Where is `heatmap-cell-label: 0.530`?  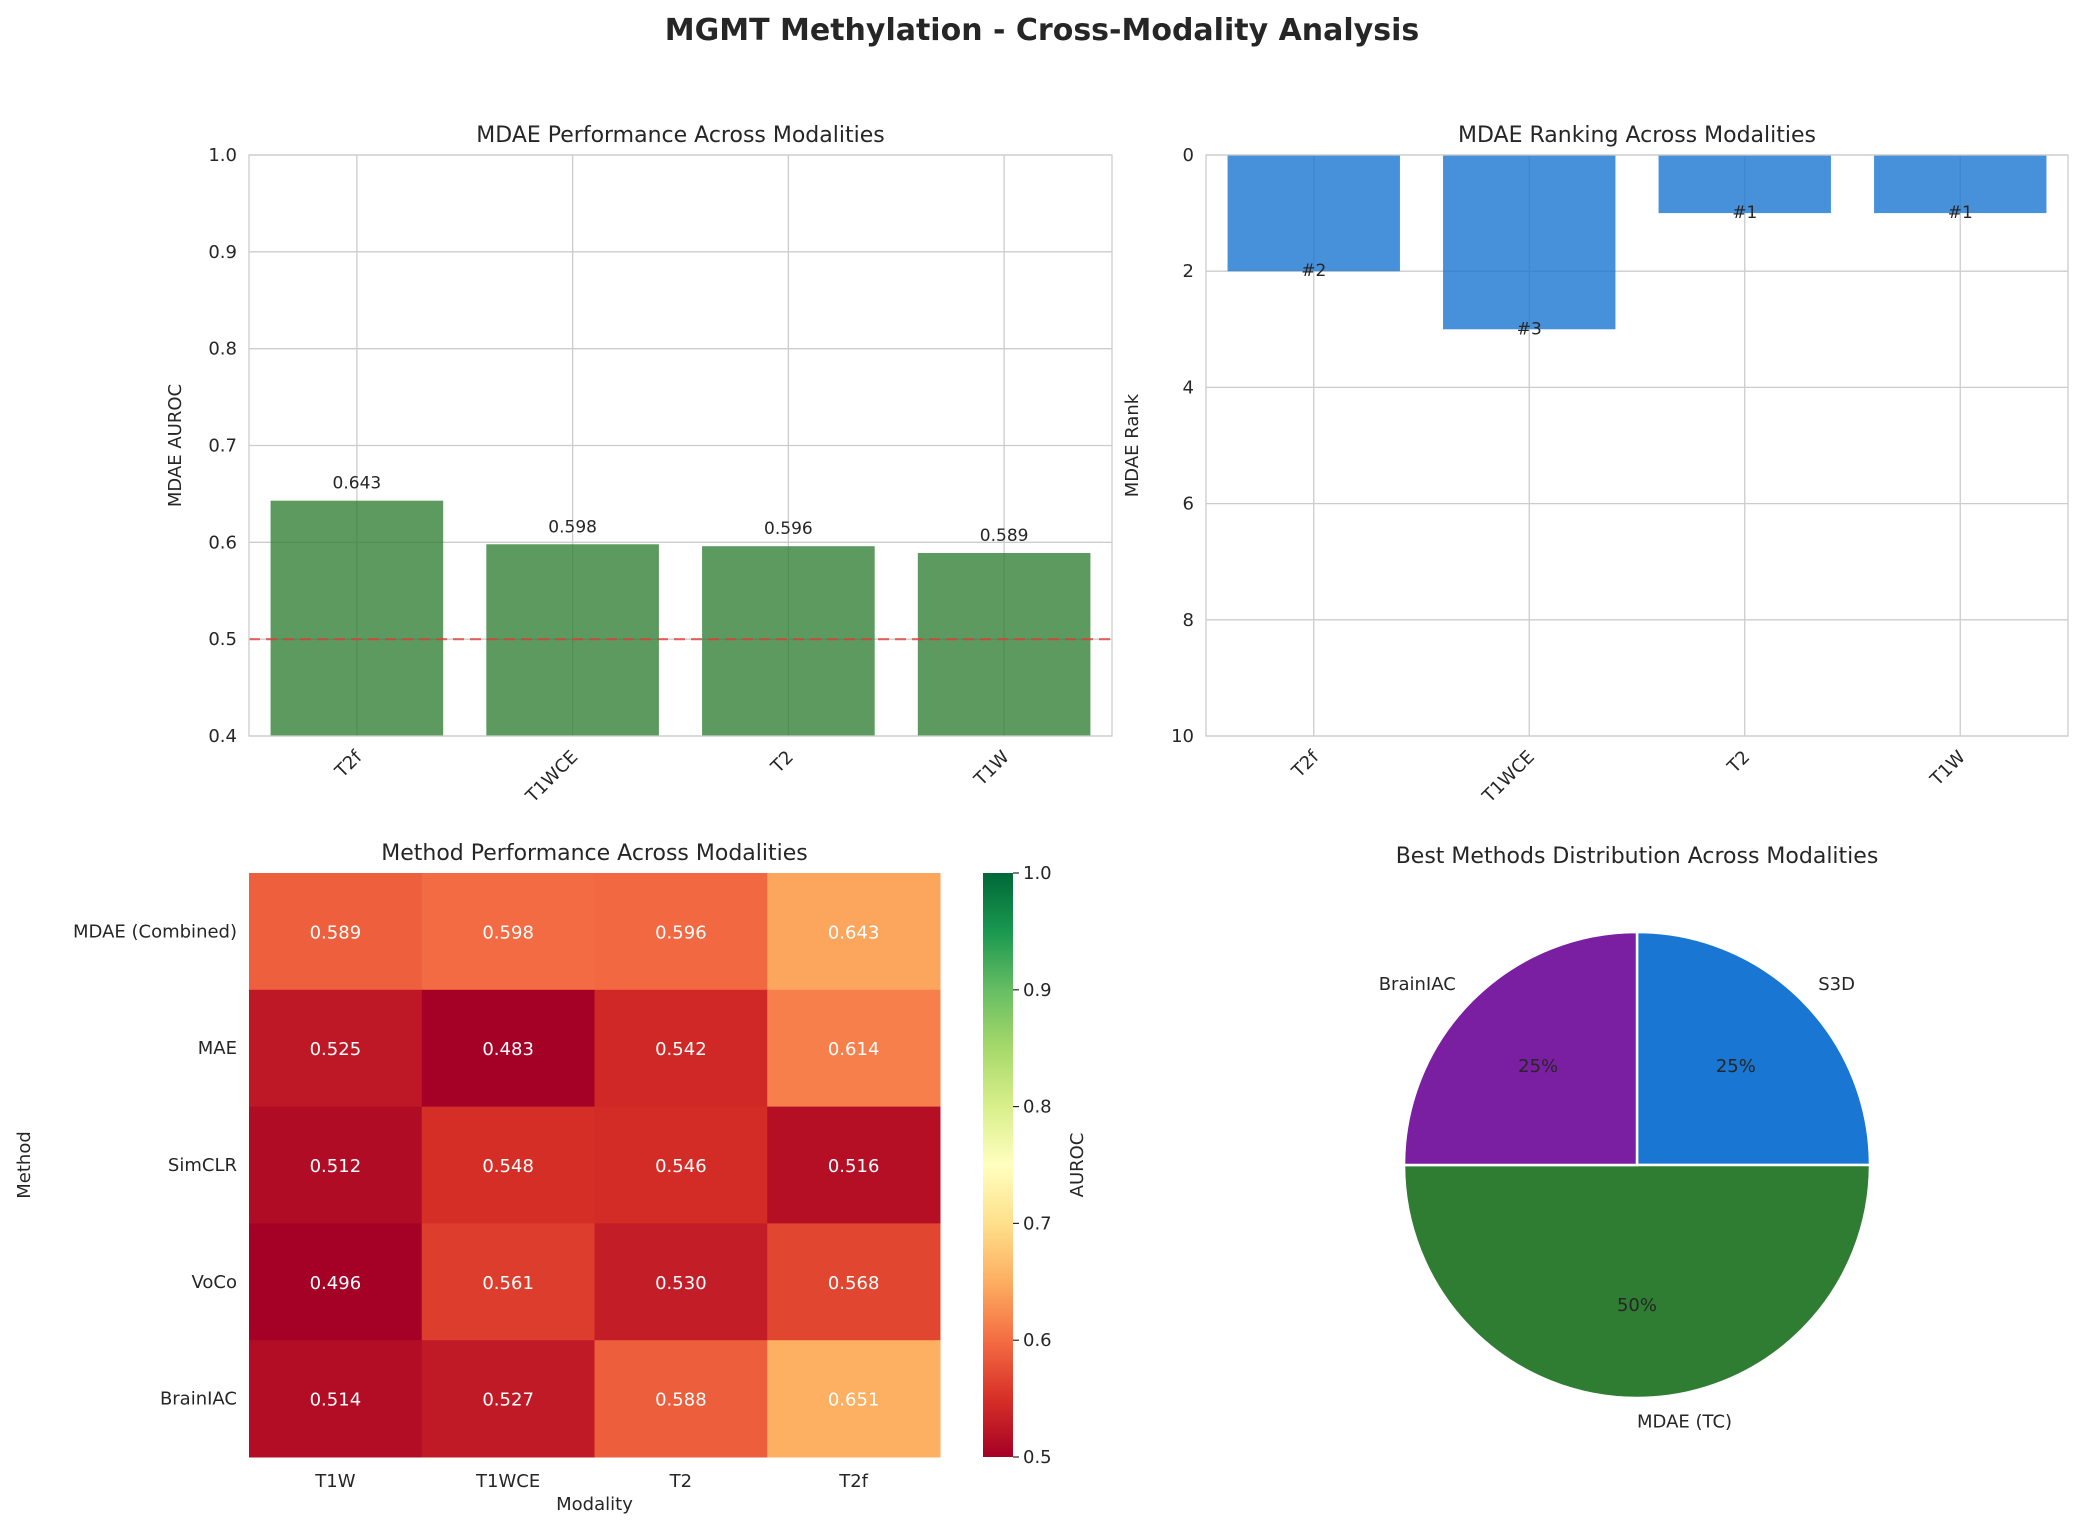 heatmap-cell-label: 0.530 is located at coordinates (681, 1283).